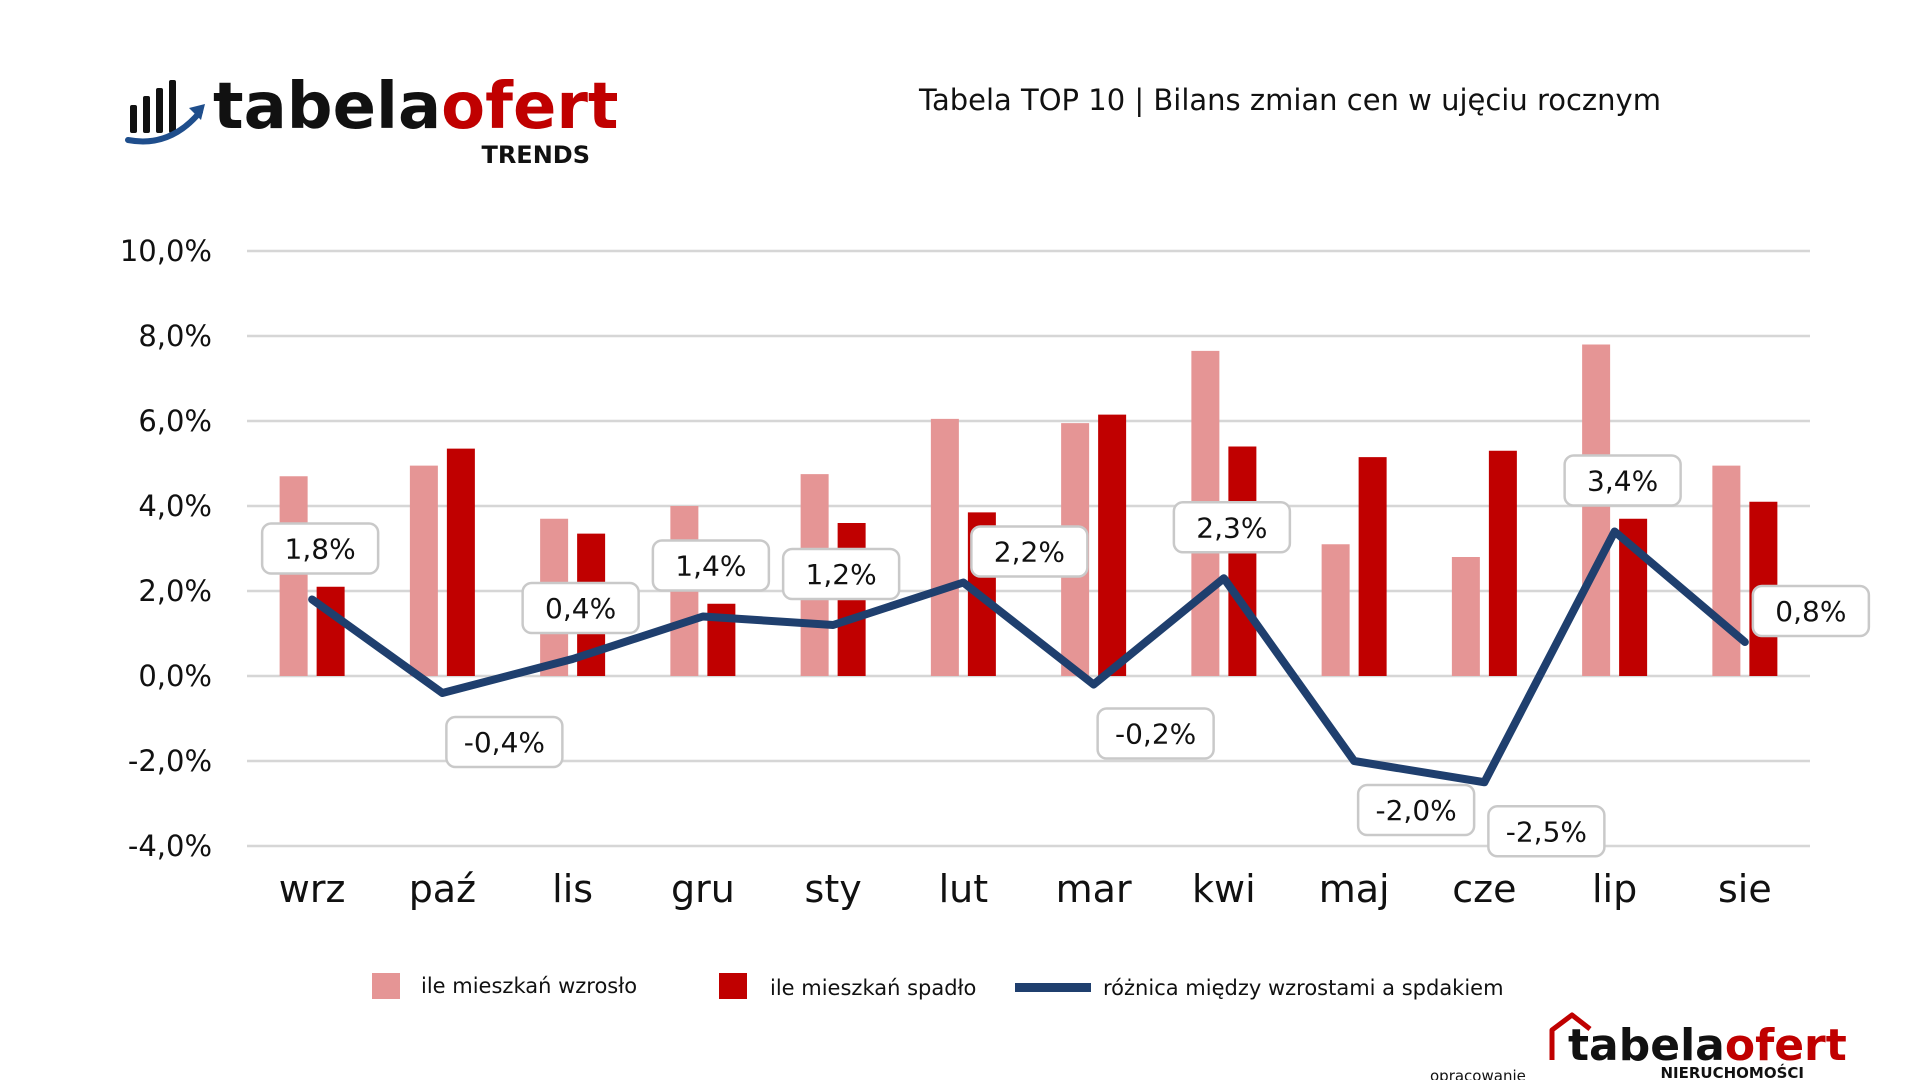 Image resolution: width=1920 pixels, height=1080 pixels. I want to click on x-tick-label: wrz, so click(312, 889).